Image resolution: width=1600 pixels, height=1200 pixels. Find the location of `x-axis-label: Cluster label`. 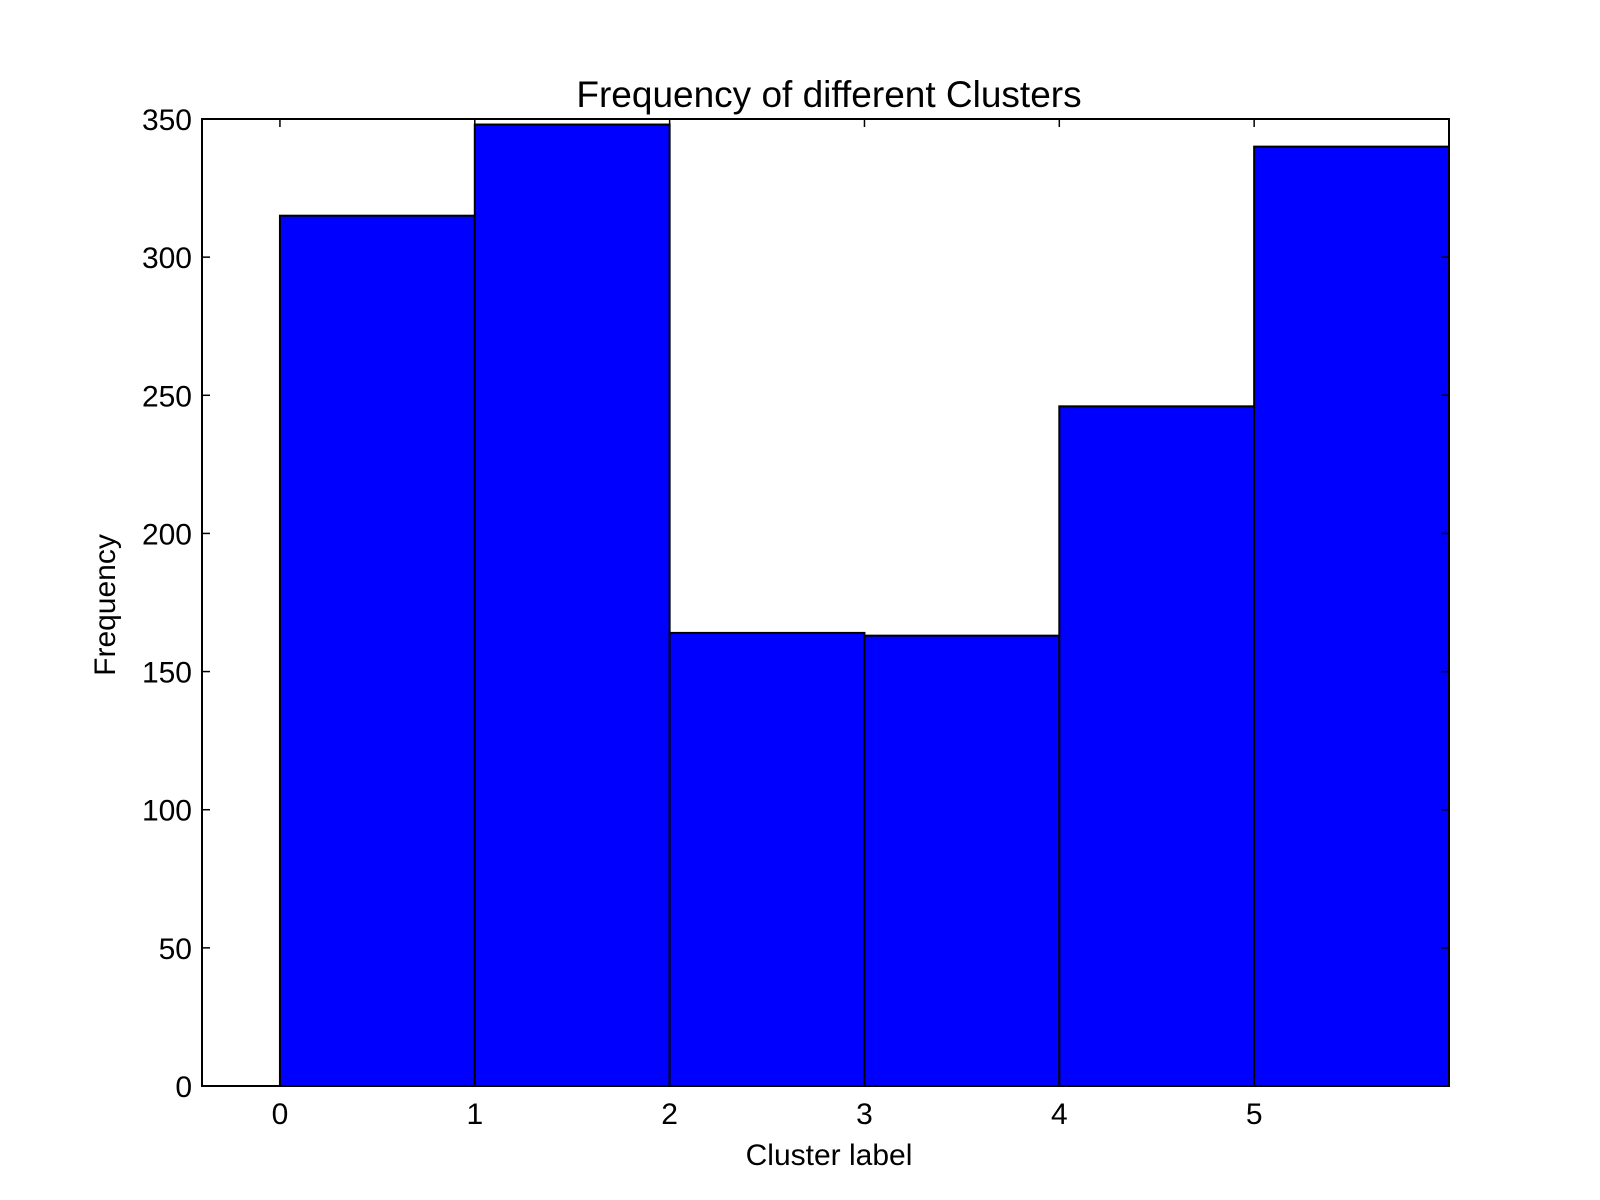

x-axis-label: Cluster label is located at coordinates (829, 1155).